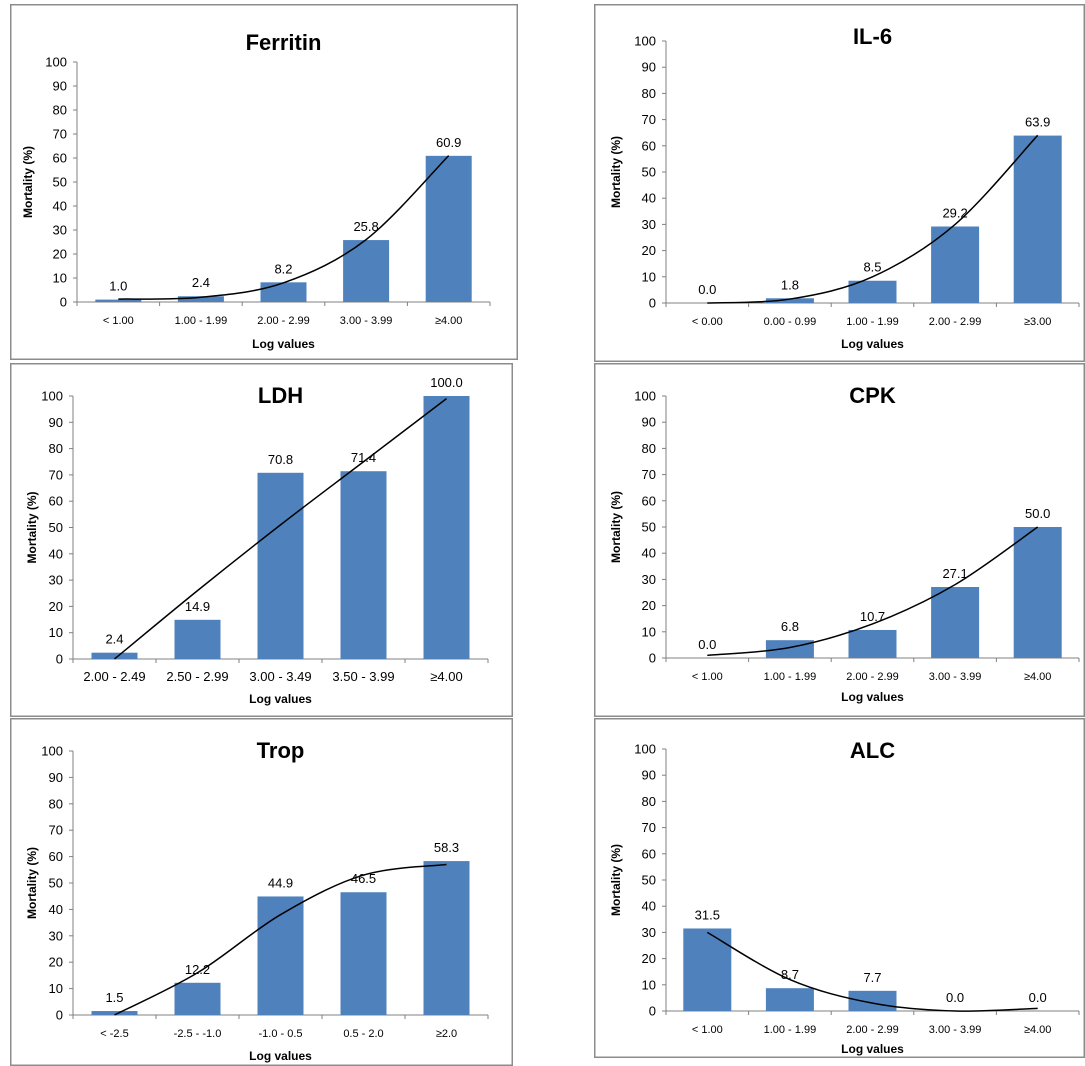 The width and height of the screenshot is (1085, 1066). Describe the element at coordinates (872, 267) in the screenshot. I see `data-label: 8.5` at that location.